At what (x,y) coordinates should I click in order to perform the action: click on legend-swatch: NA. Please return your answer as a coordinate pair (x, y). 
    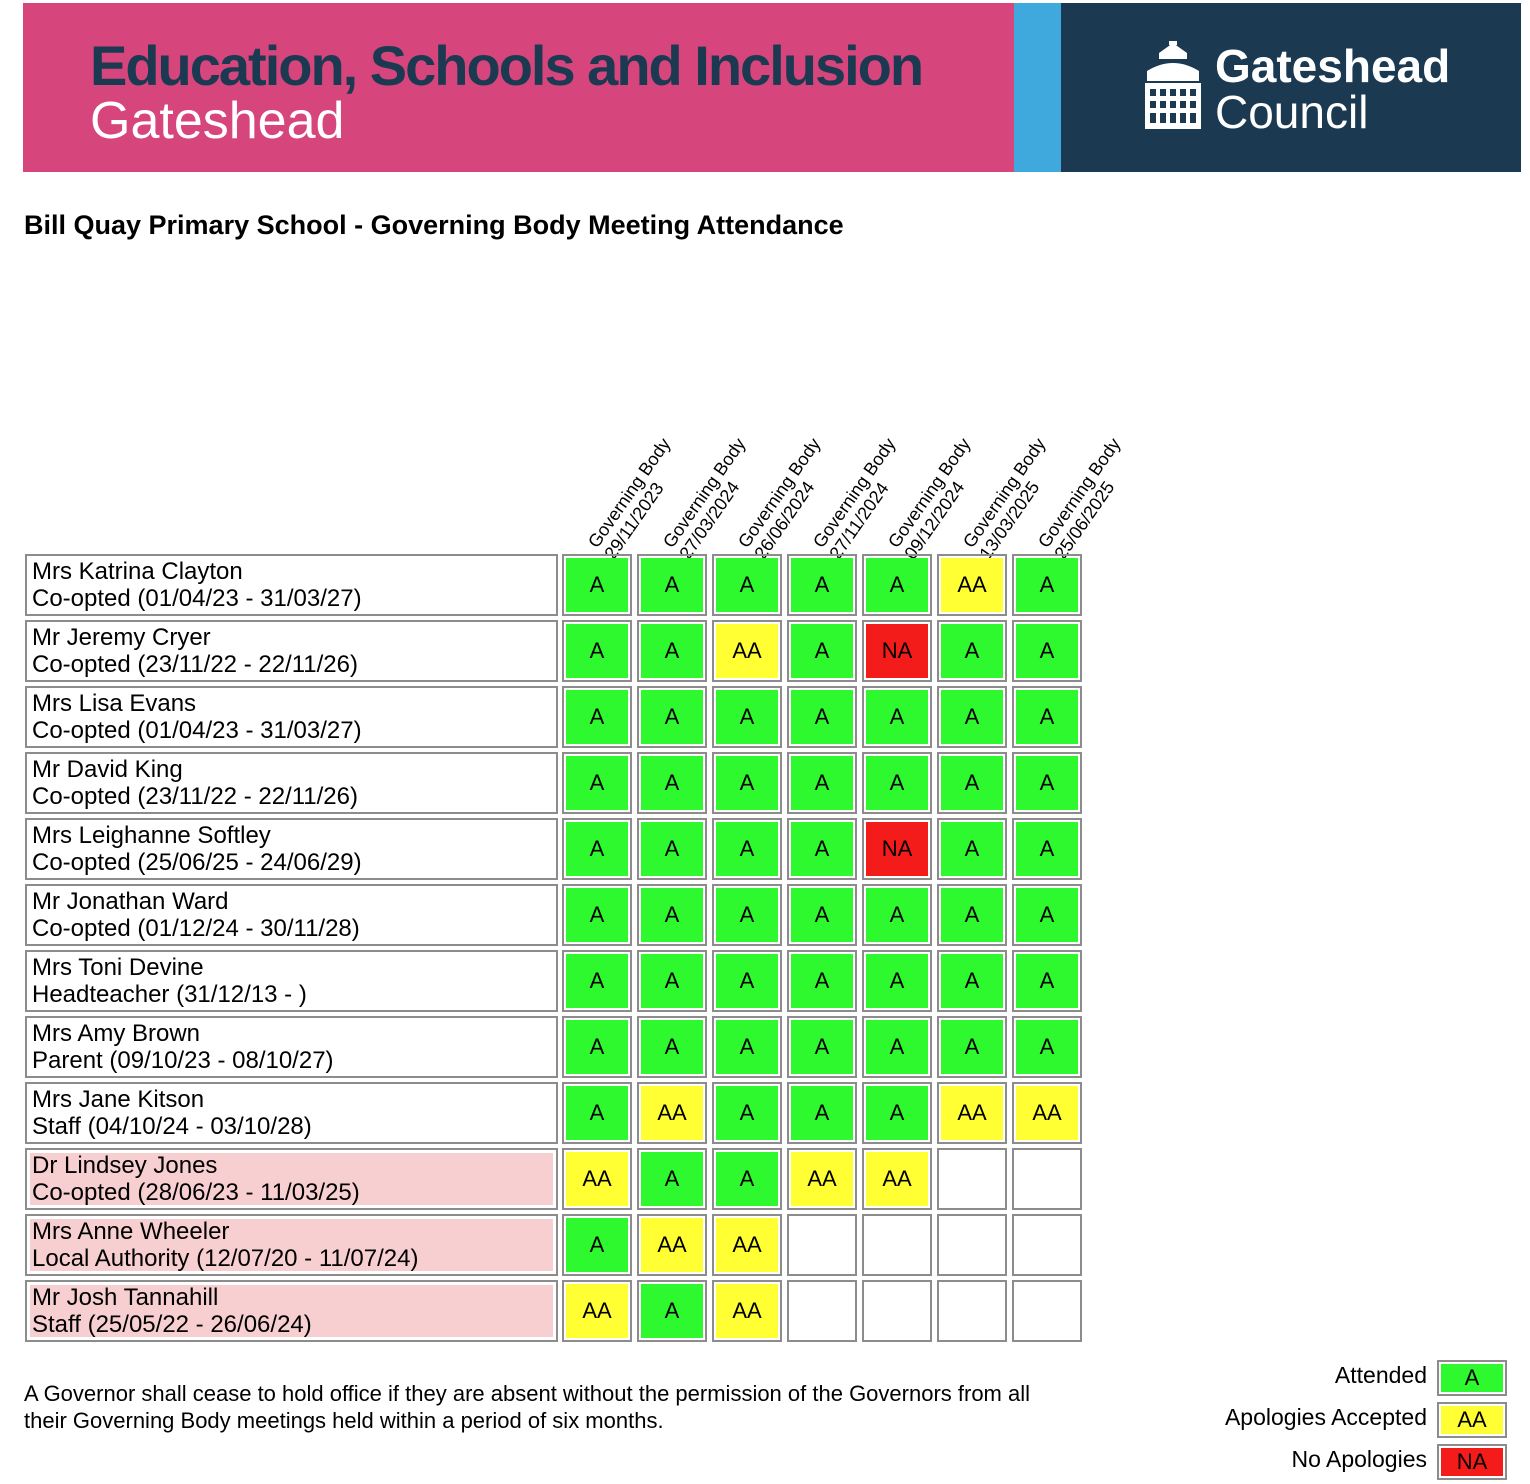
    Looking at the image, I should click on (1472, 1462).